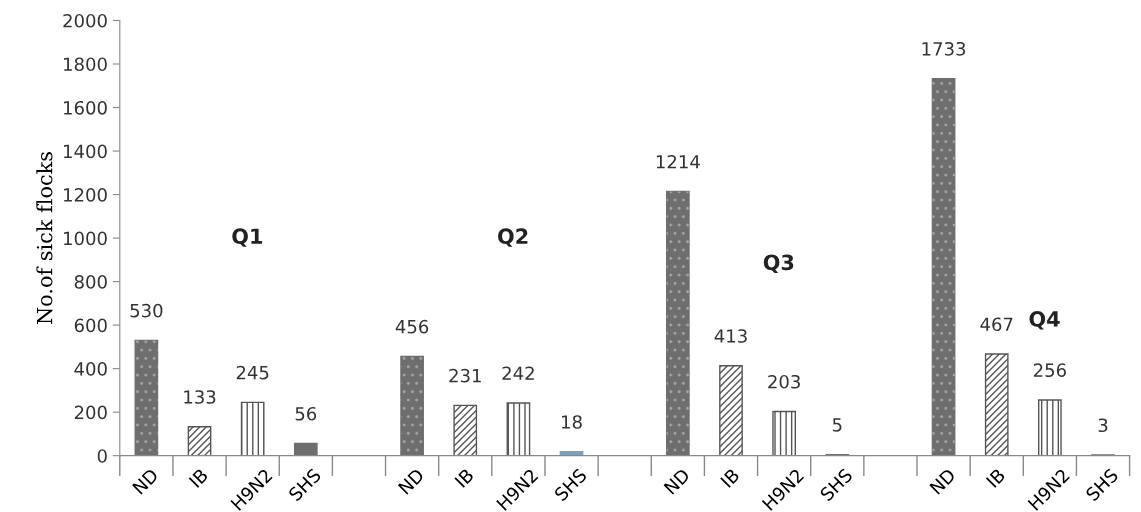 The width and height of the screenshot is (1141, 512). What do you see at coordinates (44, 238) in the screenshot?
I see `y-axis-title: No.of sick flocks` at bounding box center [44, 238].